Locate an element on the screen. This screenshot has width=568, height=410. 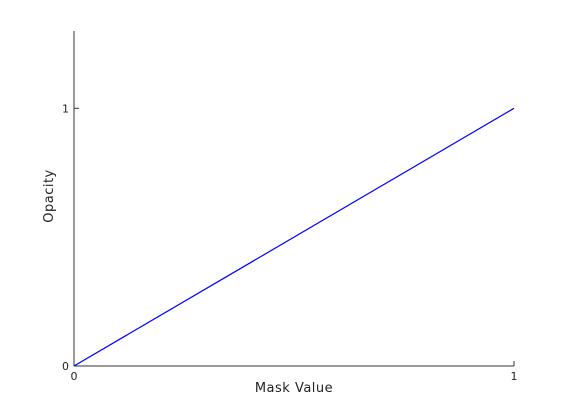
y-ticks: 01 is located at coordinates (70, 237).